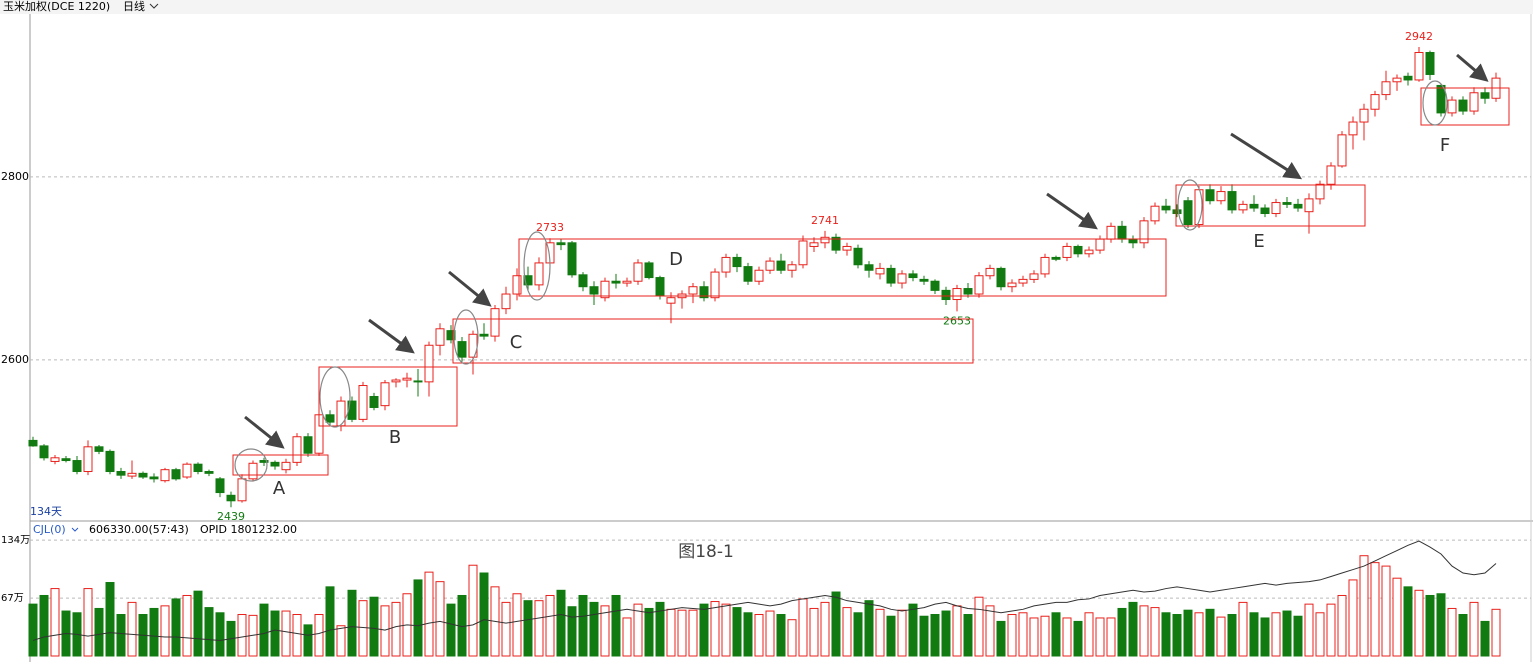 This screenshot has width=1533, height=666. Describe the element at coordinates (75, 529) in the screenshot. I see `indicator-caret` at that location.